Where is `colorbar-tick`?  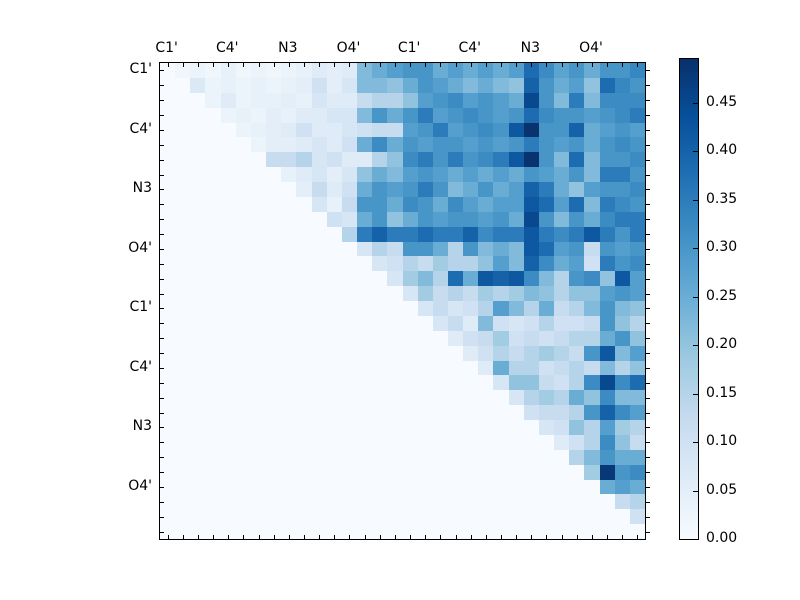
colorbar-tick is located at coordinates (695, 103).